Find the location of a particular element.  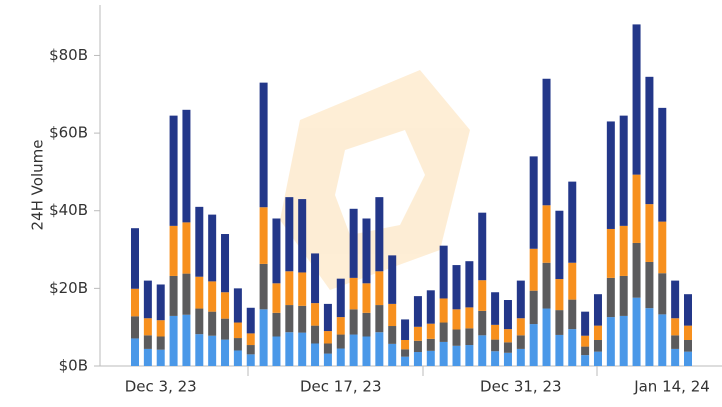

watermark is located at coordinates (375, 180).